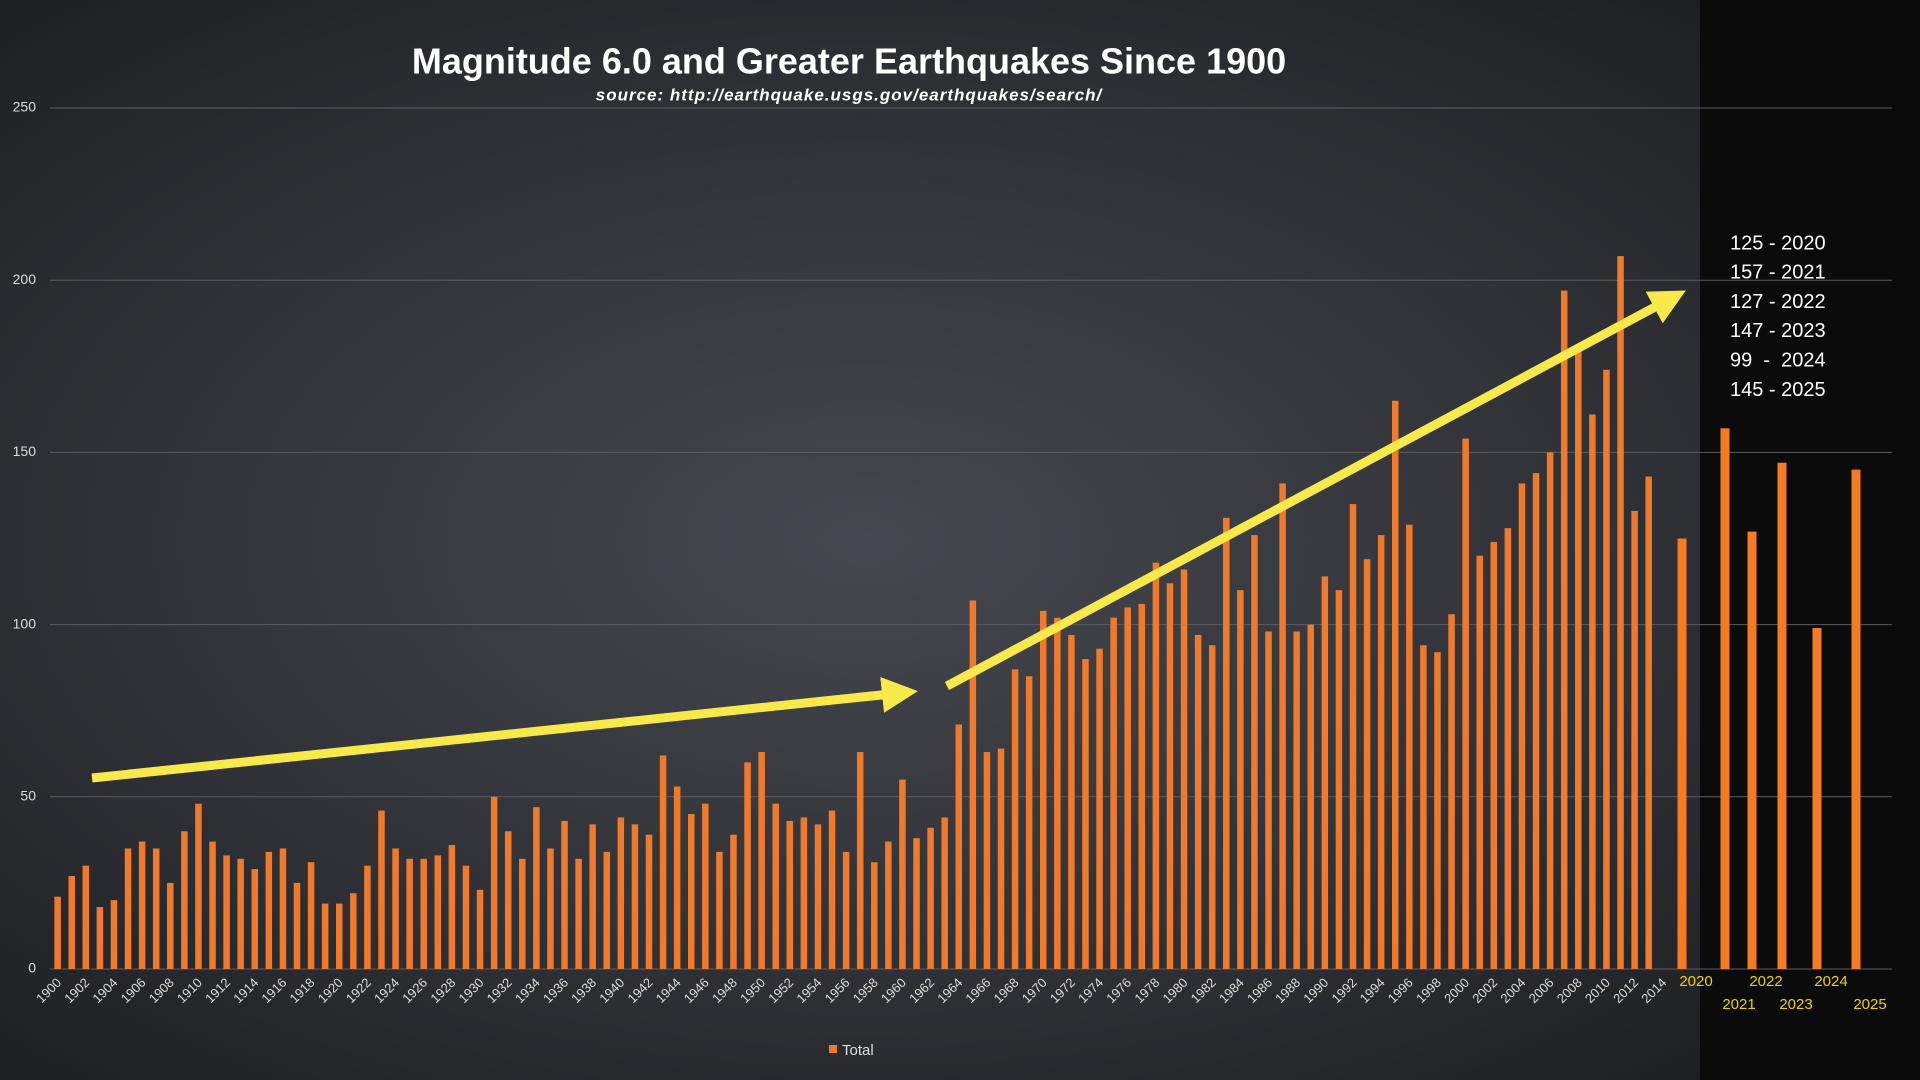  I want to click on inset-x-label: 2024, so click(1830, 981).